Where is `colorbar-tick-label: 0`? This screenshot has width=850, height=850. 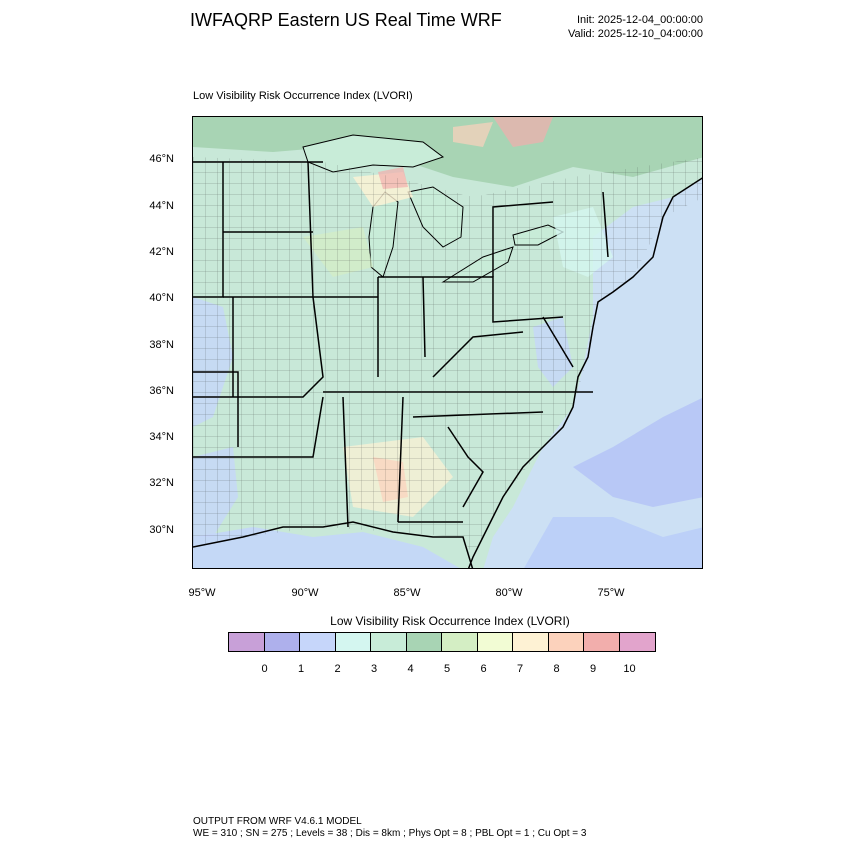 colorbar-tick-label: 0 is located at coordinates (264, 669).